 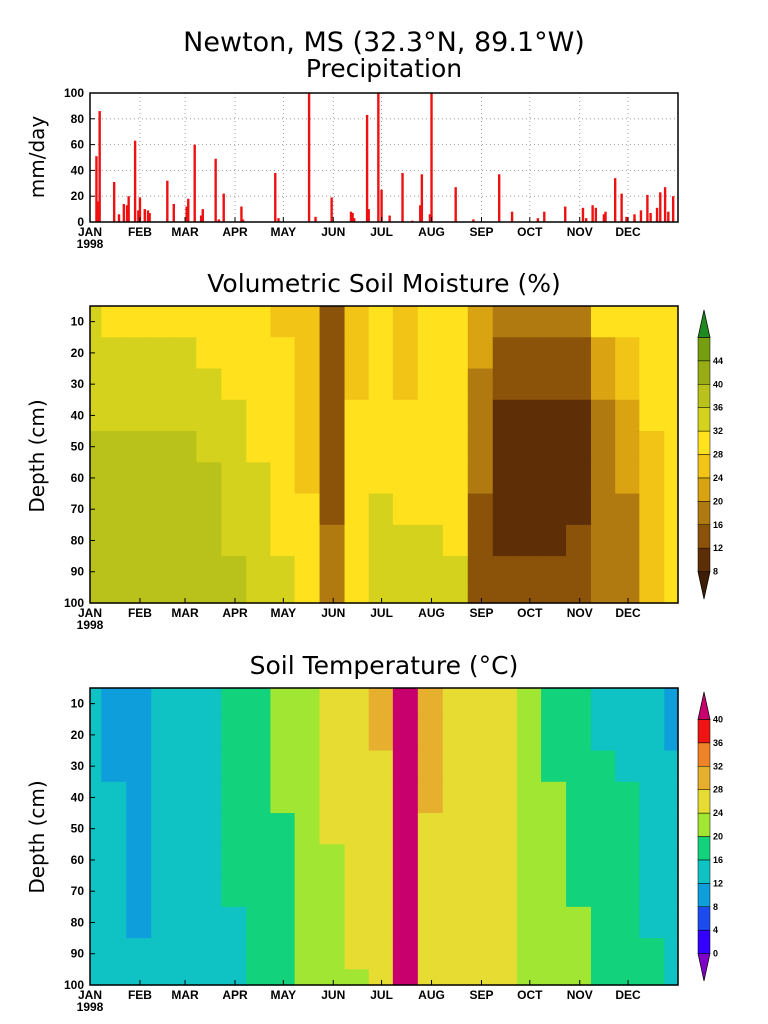 I want to click on y-tick-label: 100, so click(x=74, y=93).